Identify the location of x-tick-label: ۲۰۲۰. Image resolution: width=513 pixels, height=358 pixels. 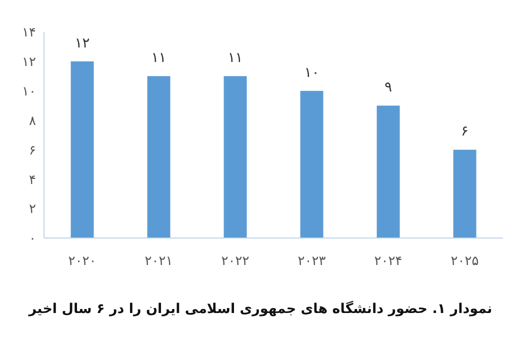
(82, 262).